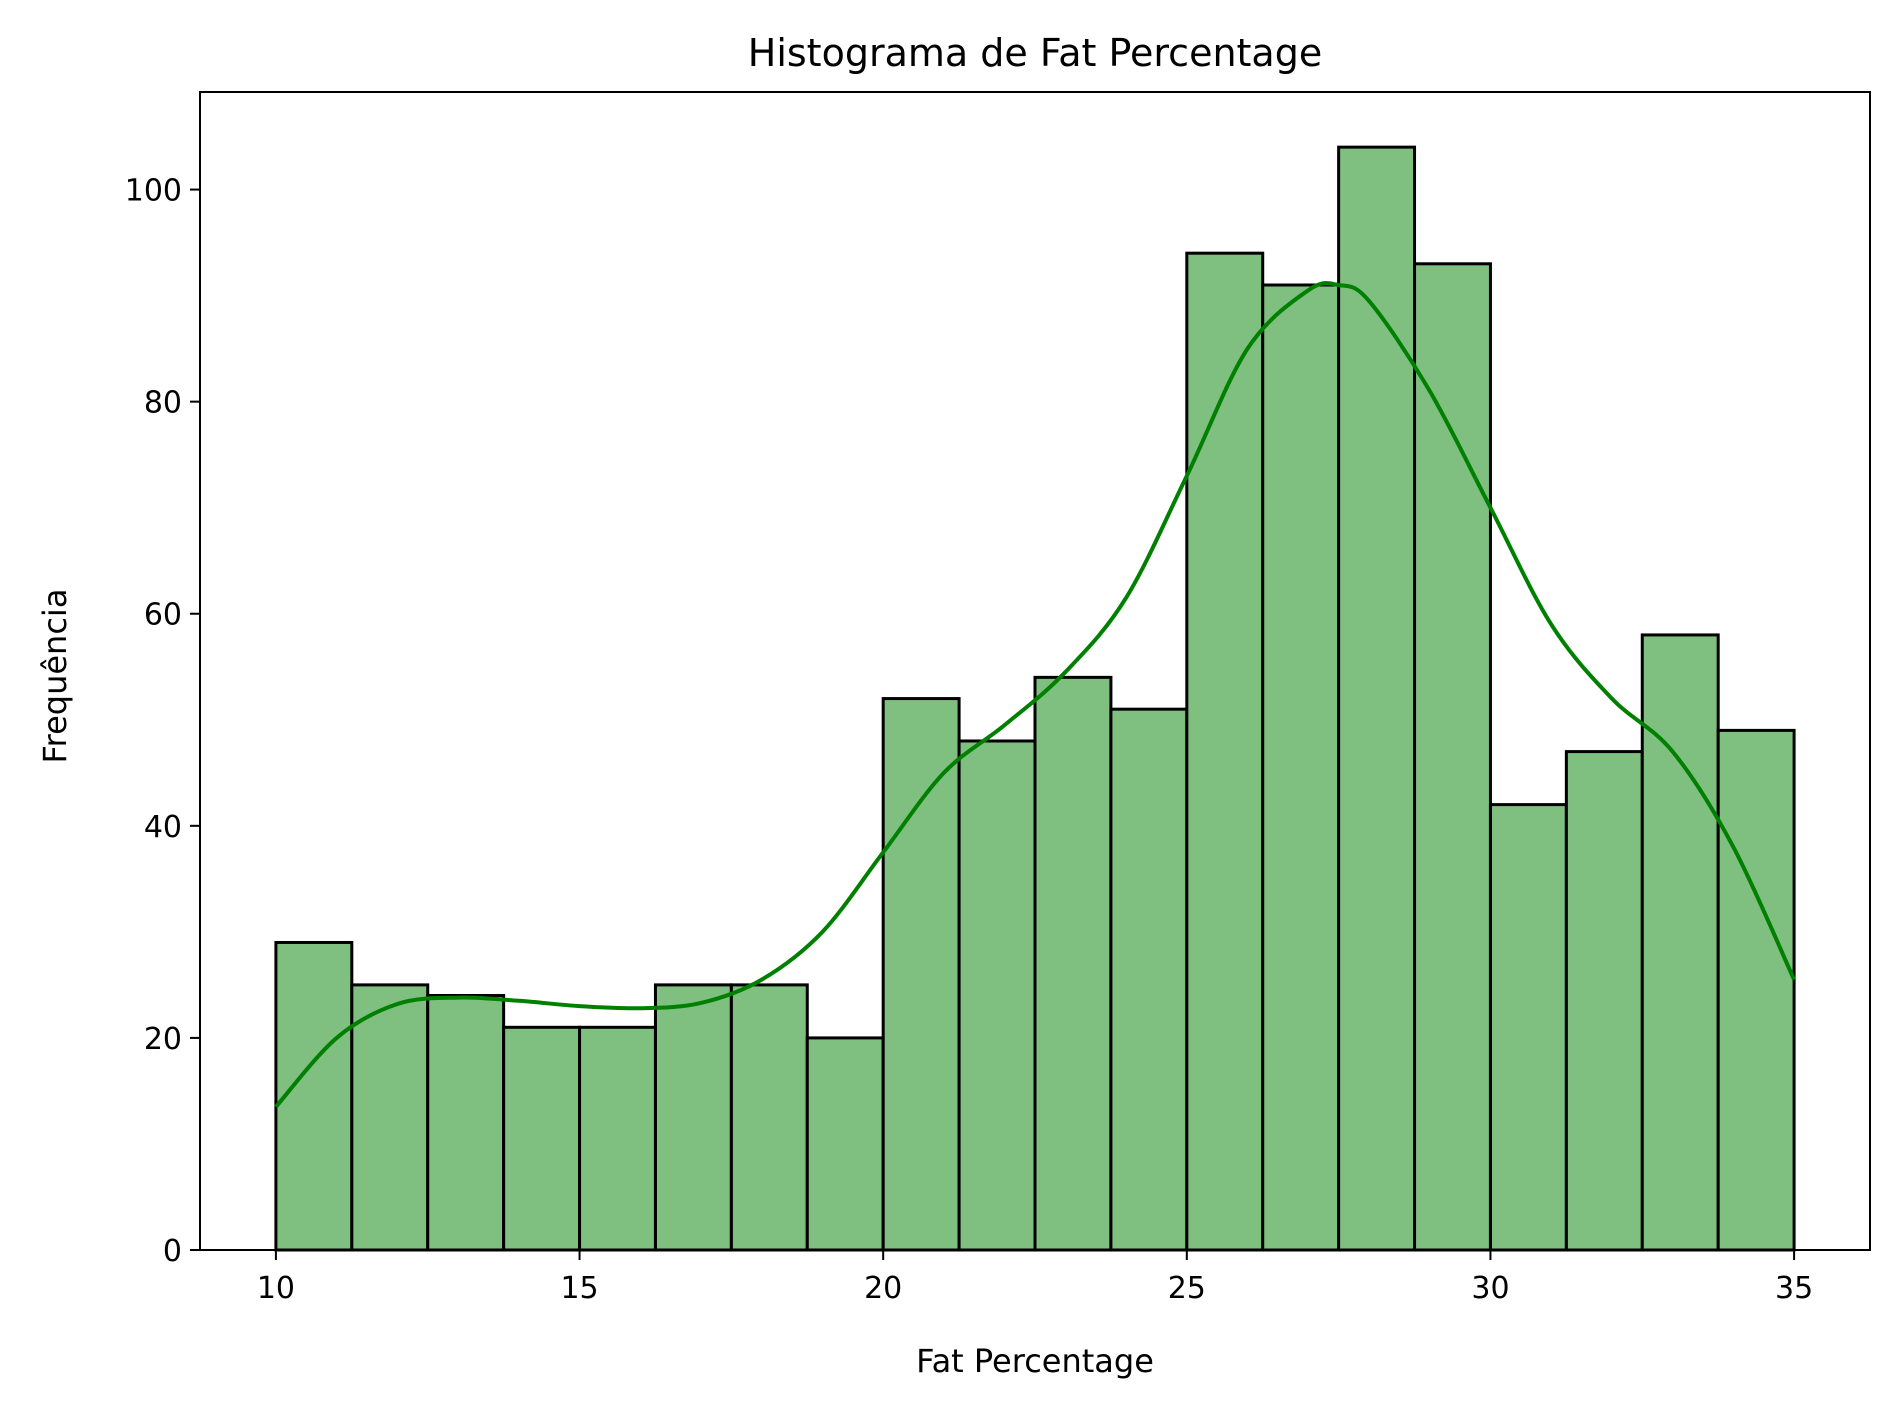 This screenshot has width=1890, height=1406. What do you see at coordinates (162, 721) in the screenshot?
I see `y-axis-ticks: 0 20 40 60 80 100` at bounding box center [162, 721].